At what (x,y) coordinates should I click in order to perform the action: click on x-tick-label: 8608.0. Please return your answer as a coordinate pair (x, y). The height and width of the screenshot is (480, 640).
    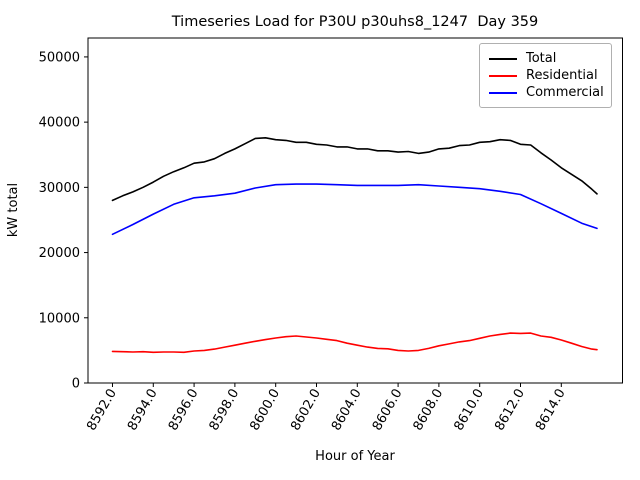
    Looking at the image, I should click on (429, 410).